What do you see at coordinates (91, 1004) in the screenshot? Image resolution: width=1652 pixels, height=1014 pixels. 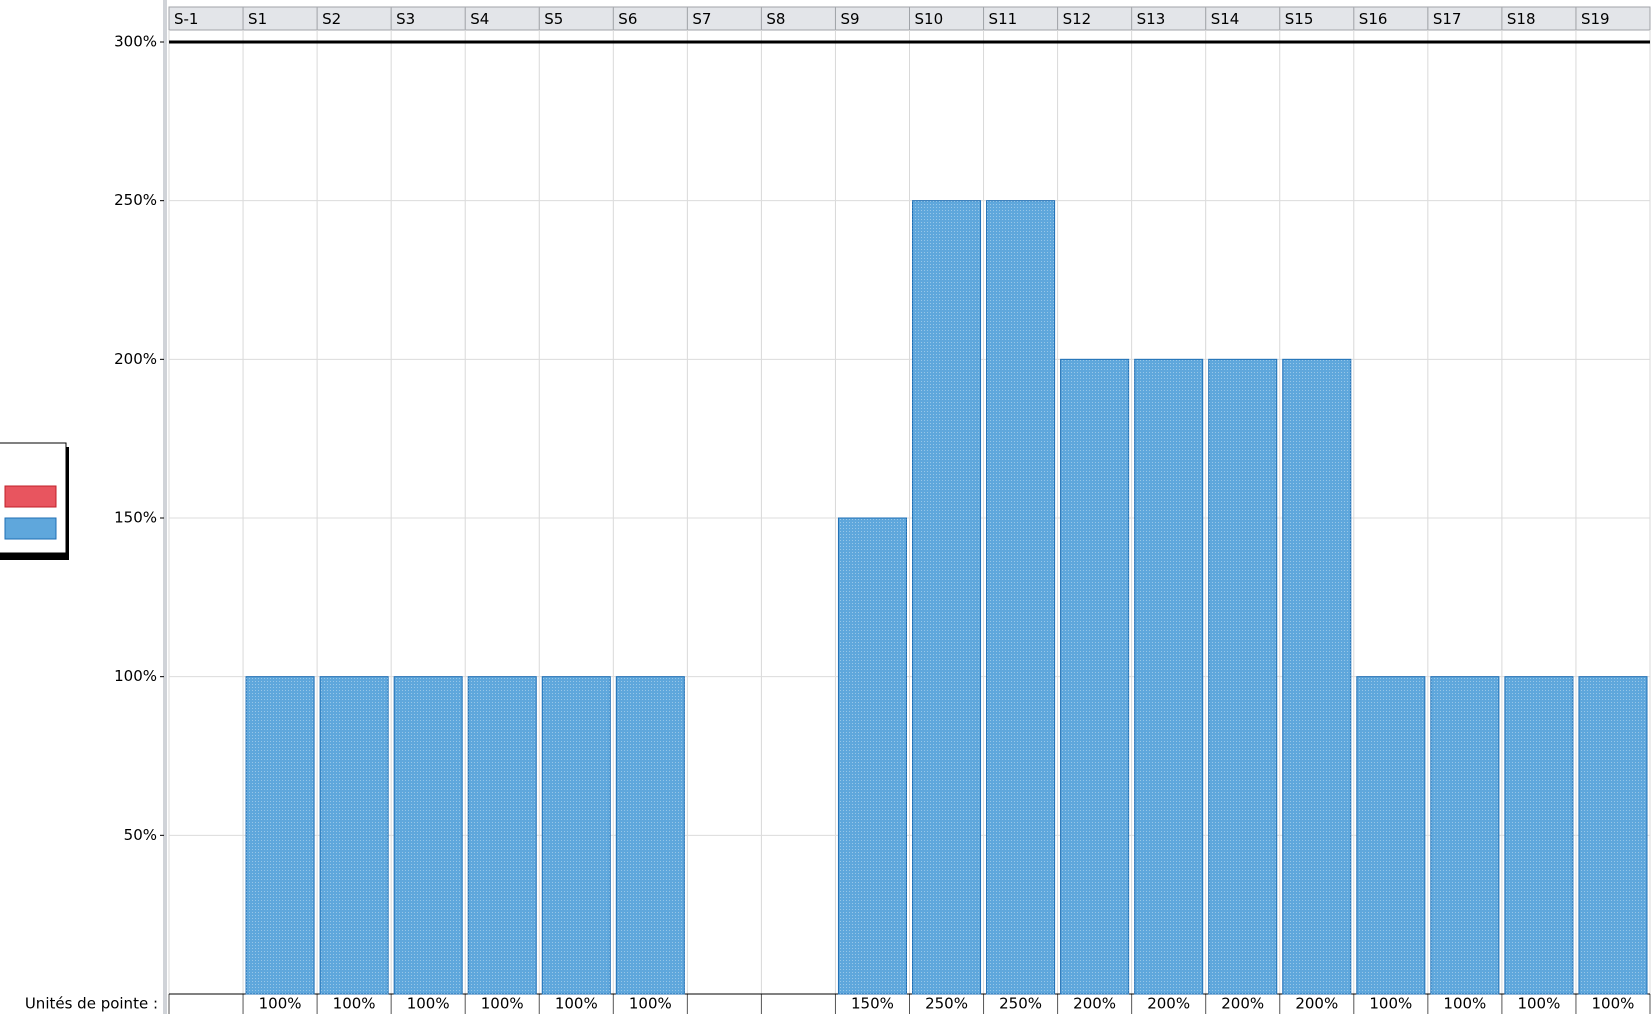 I see `row-label: Unités de pointe :` at bounding box center [91, 1004].